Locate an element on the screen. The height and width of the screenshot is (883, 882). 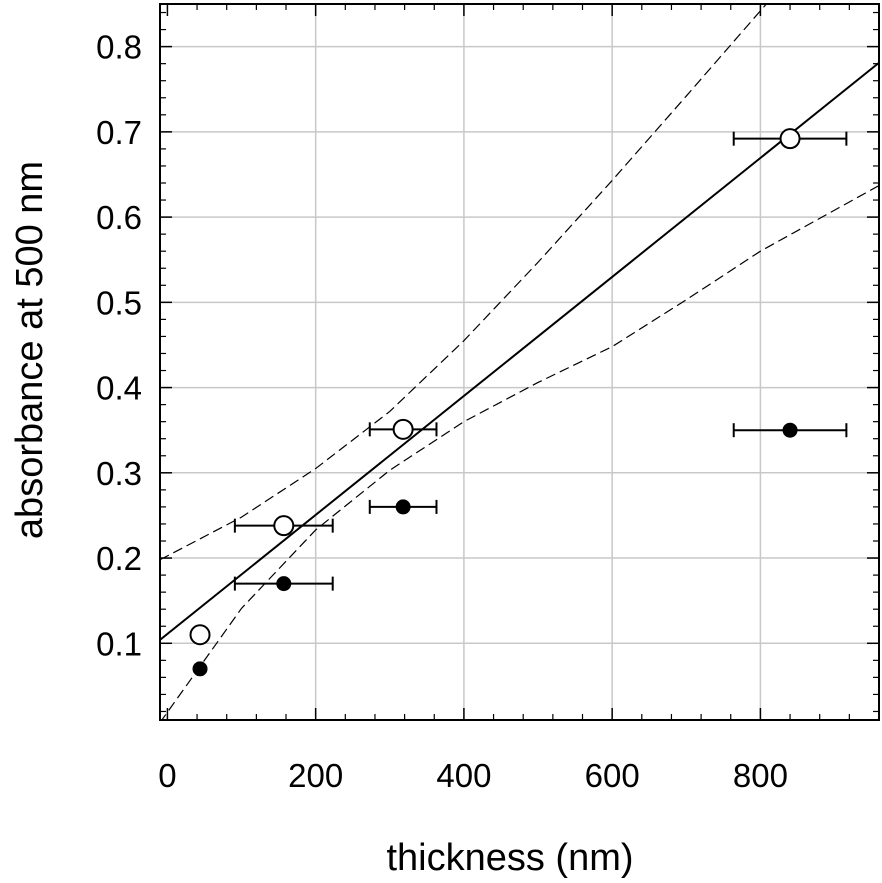
y-axis-title: absorbance at 500 nm is located at coordinates (30, 350).